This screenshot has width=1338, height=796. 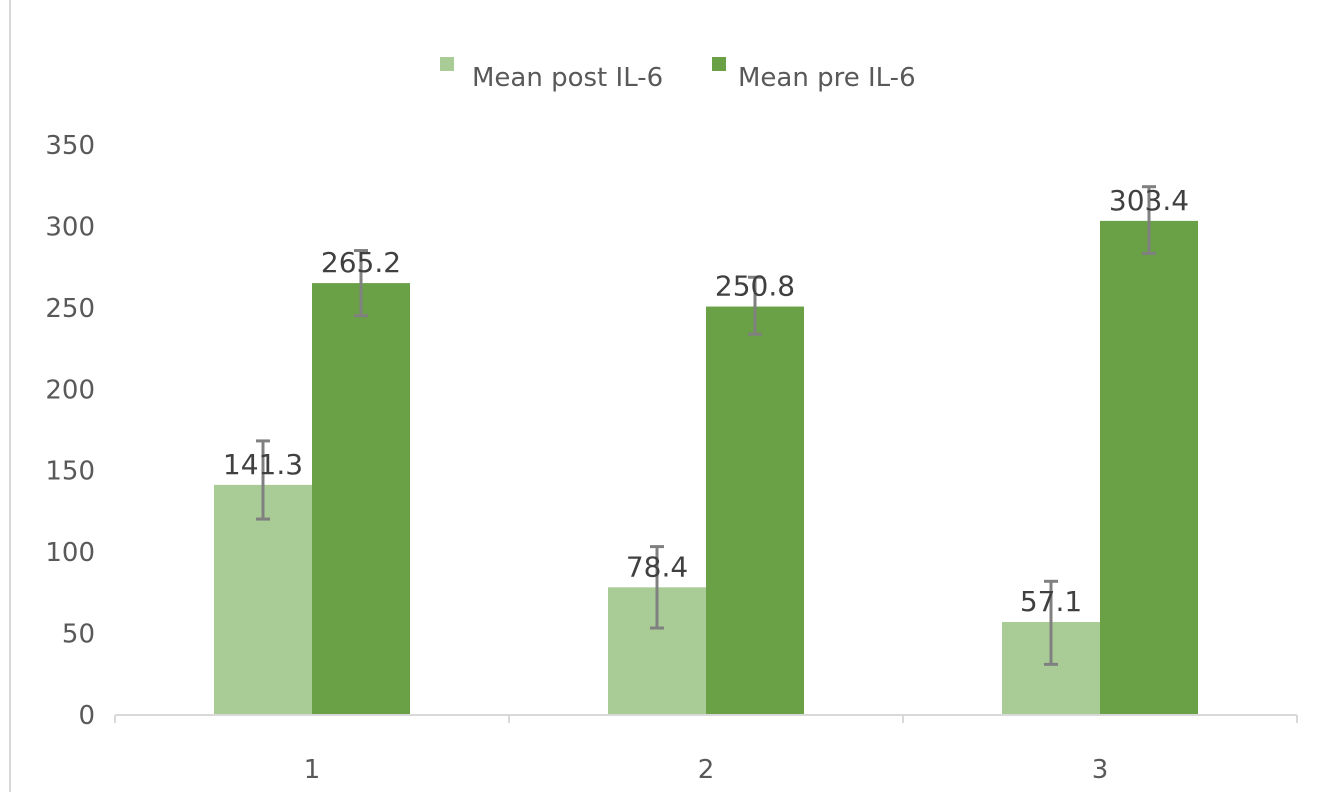 What do you see at coordinates (86, 716) in the screenshot?
I see `y-tick-label: 0` at bounding box center [86, 716].